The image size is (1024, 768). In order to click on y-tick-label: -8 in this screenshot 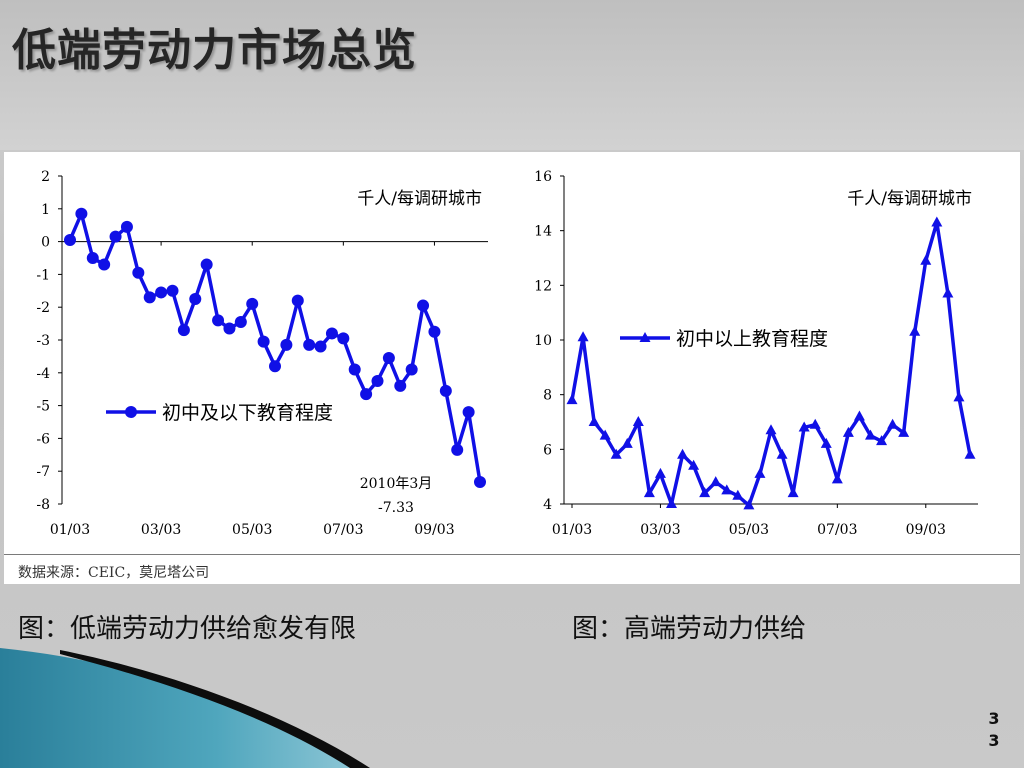, I will do `click(43, 505)`.